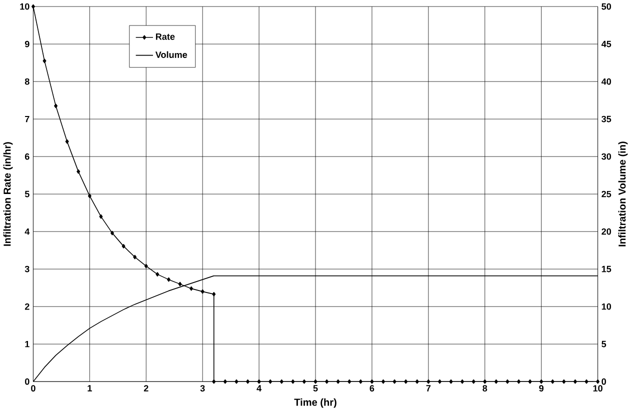 This screenshot has height=411, width=631. What do you see at coordinates (607, 194) in the screenshot?
I see `y2-tick-label: 25` at bounding box center [607, 194].